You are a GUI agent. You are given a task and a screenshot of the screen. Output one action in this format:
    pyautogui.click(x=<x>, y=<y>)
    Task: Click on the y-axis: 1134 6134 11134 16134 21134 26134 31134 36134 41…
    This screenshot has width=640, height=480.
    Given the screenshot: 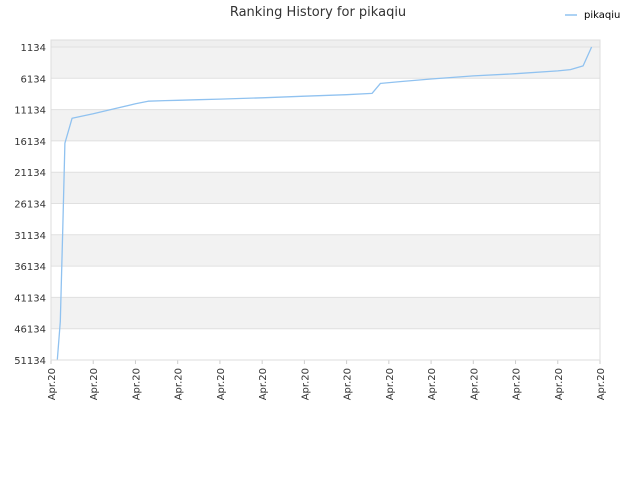 What is the action you would take?
    pyautogui.click(x=30, y=205)
    